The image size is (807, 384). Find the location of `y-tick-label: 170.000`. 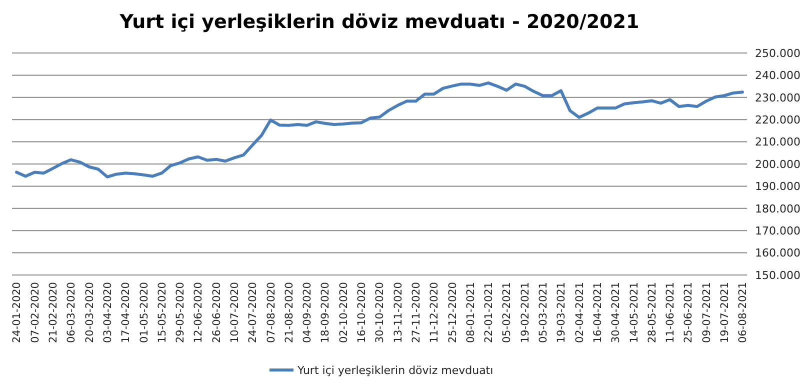

y-tick-label: 170.000 is located at coordinates (777, 231).